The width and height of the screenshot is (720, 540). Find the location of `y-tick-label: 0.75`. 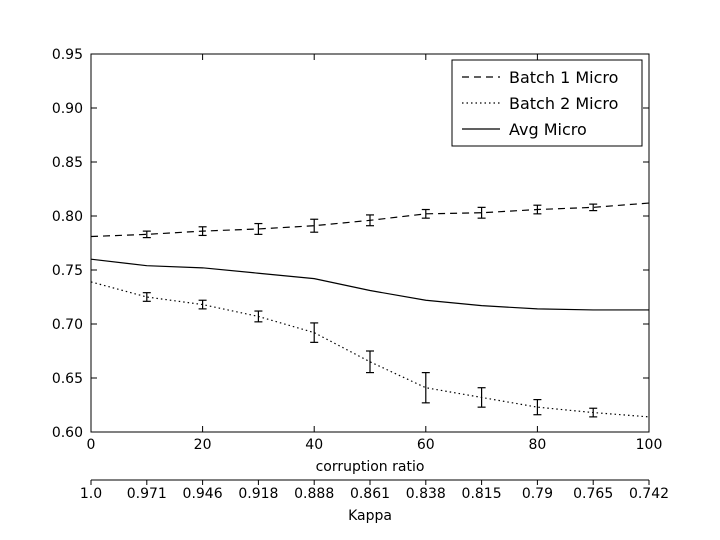

y-tick-label: 0.75 is located at coordinates (67, 271).